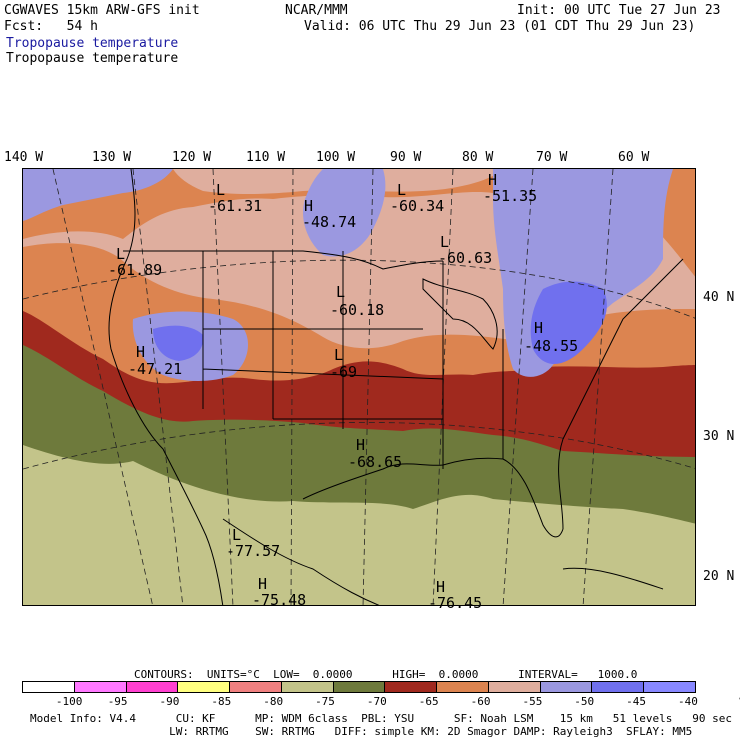 The image size is (740, 740). Describe the element at coordinates (621, 394) in the screenshot. I see `east-coast` at that location.